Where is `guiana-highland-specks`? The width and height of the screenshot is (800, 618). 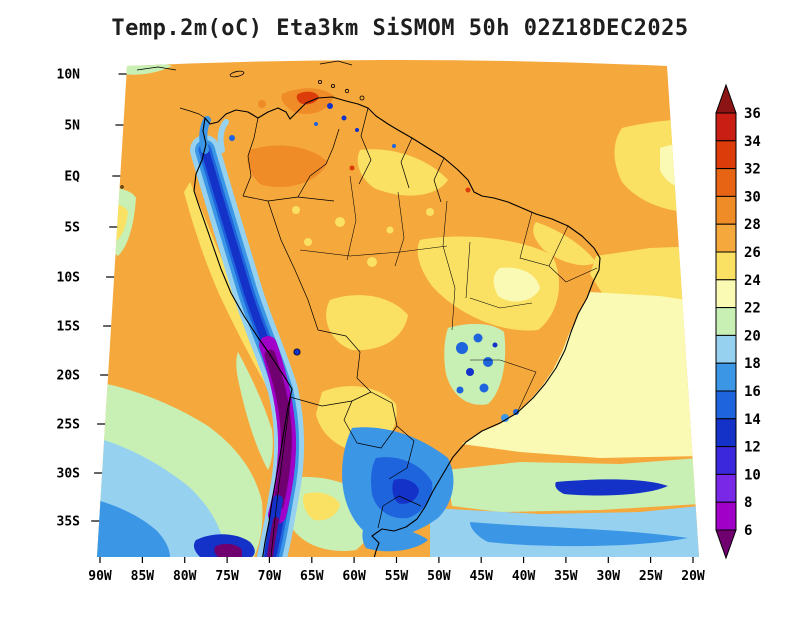
guiana-highland-specks is located at coordinates (355, 125).